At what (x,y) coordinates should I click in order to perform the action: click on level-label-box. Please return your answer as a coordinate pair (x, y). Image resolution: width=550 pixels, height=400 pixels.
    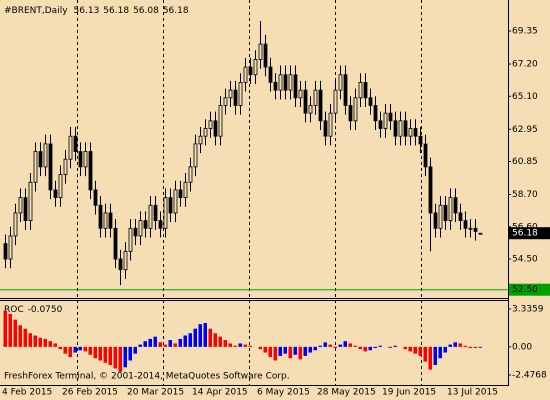
    Looking at the image, I should click on (529, 289).